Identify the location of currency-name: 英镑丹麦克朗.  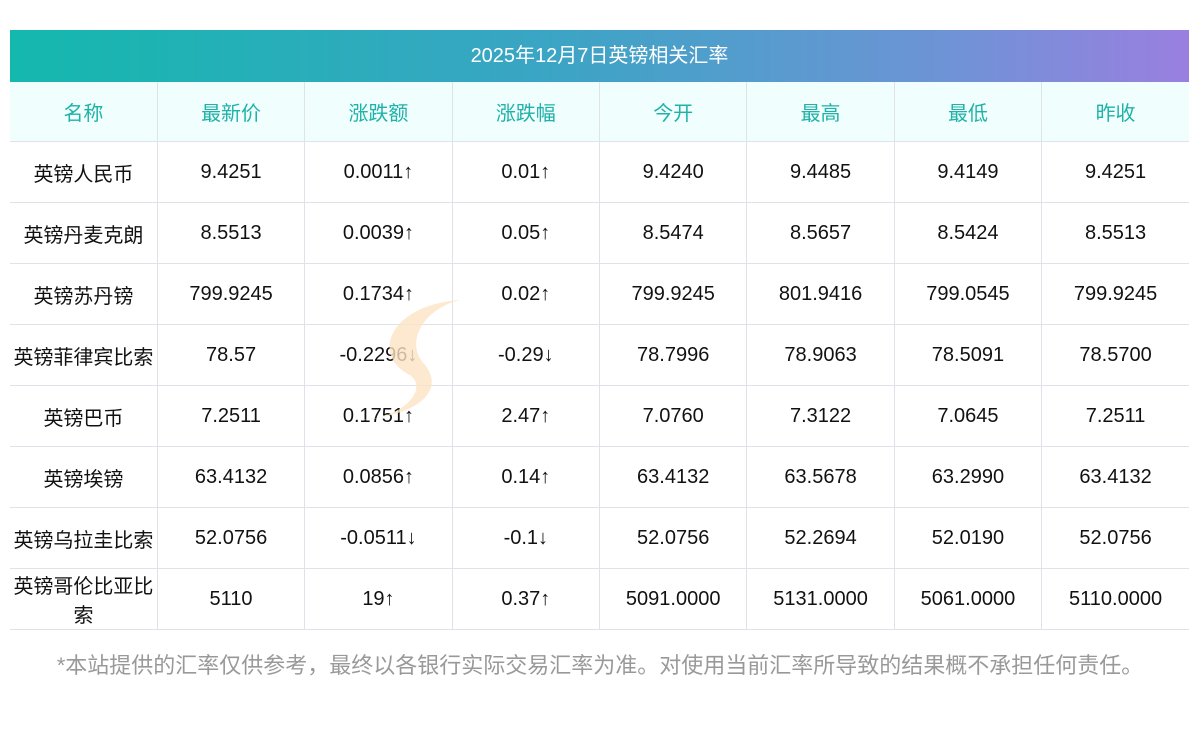
(84, 233).